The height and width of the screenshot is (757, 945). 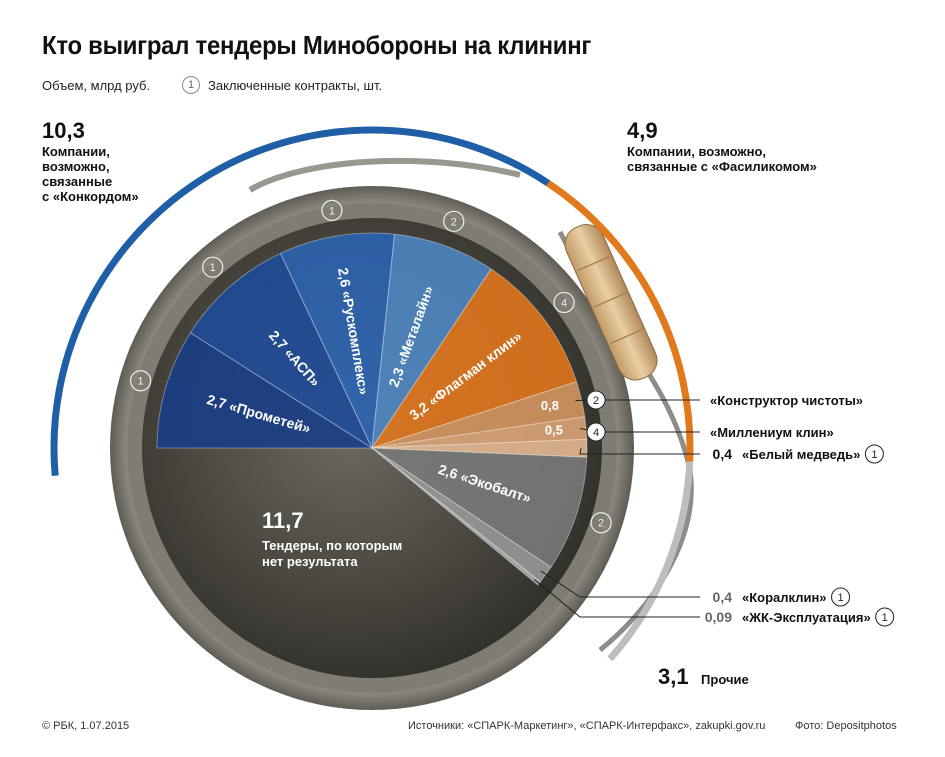 What do you see at coordinates (384, 175) in the screenshot?
I see `pan-rim-wire` at bounding box center [384, 175].